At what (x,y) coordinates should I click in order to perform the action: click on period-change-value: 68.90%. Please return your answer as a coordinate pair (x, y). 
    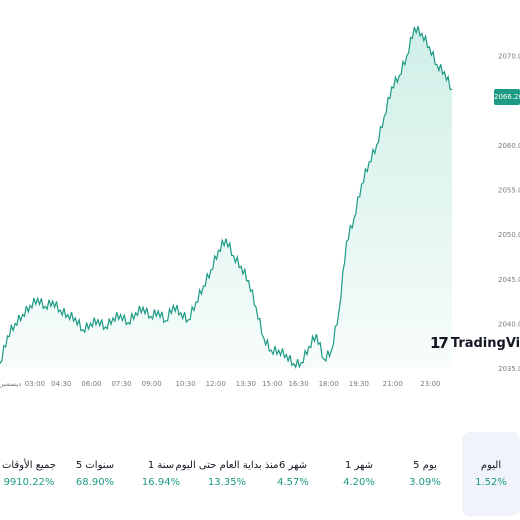
    Looking at the image, I should click on (95, 482).